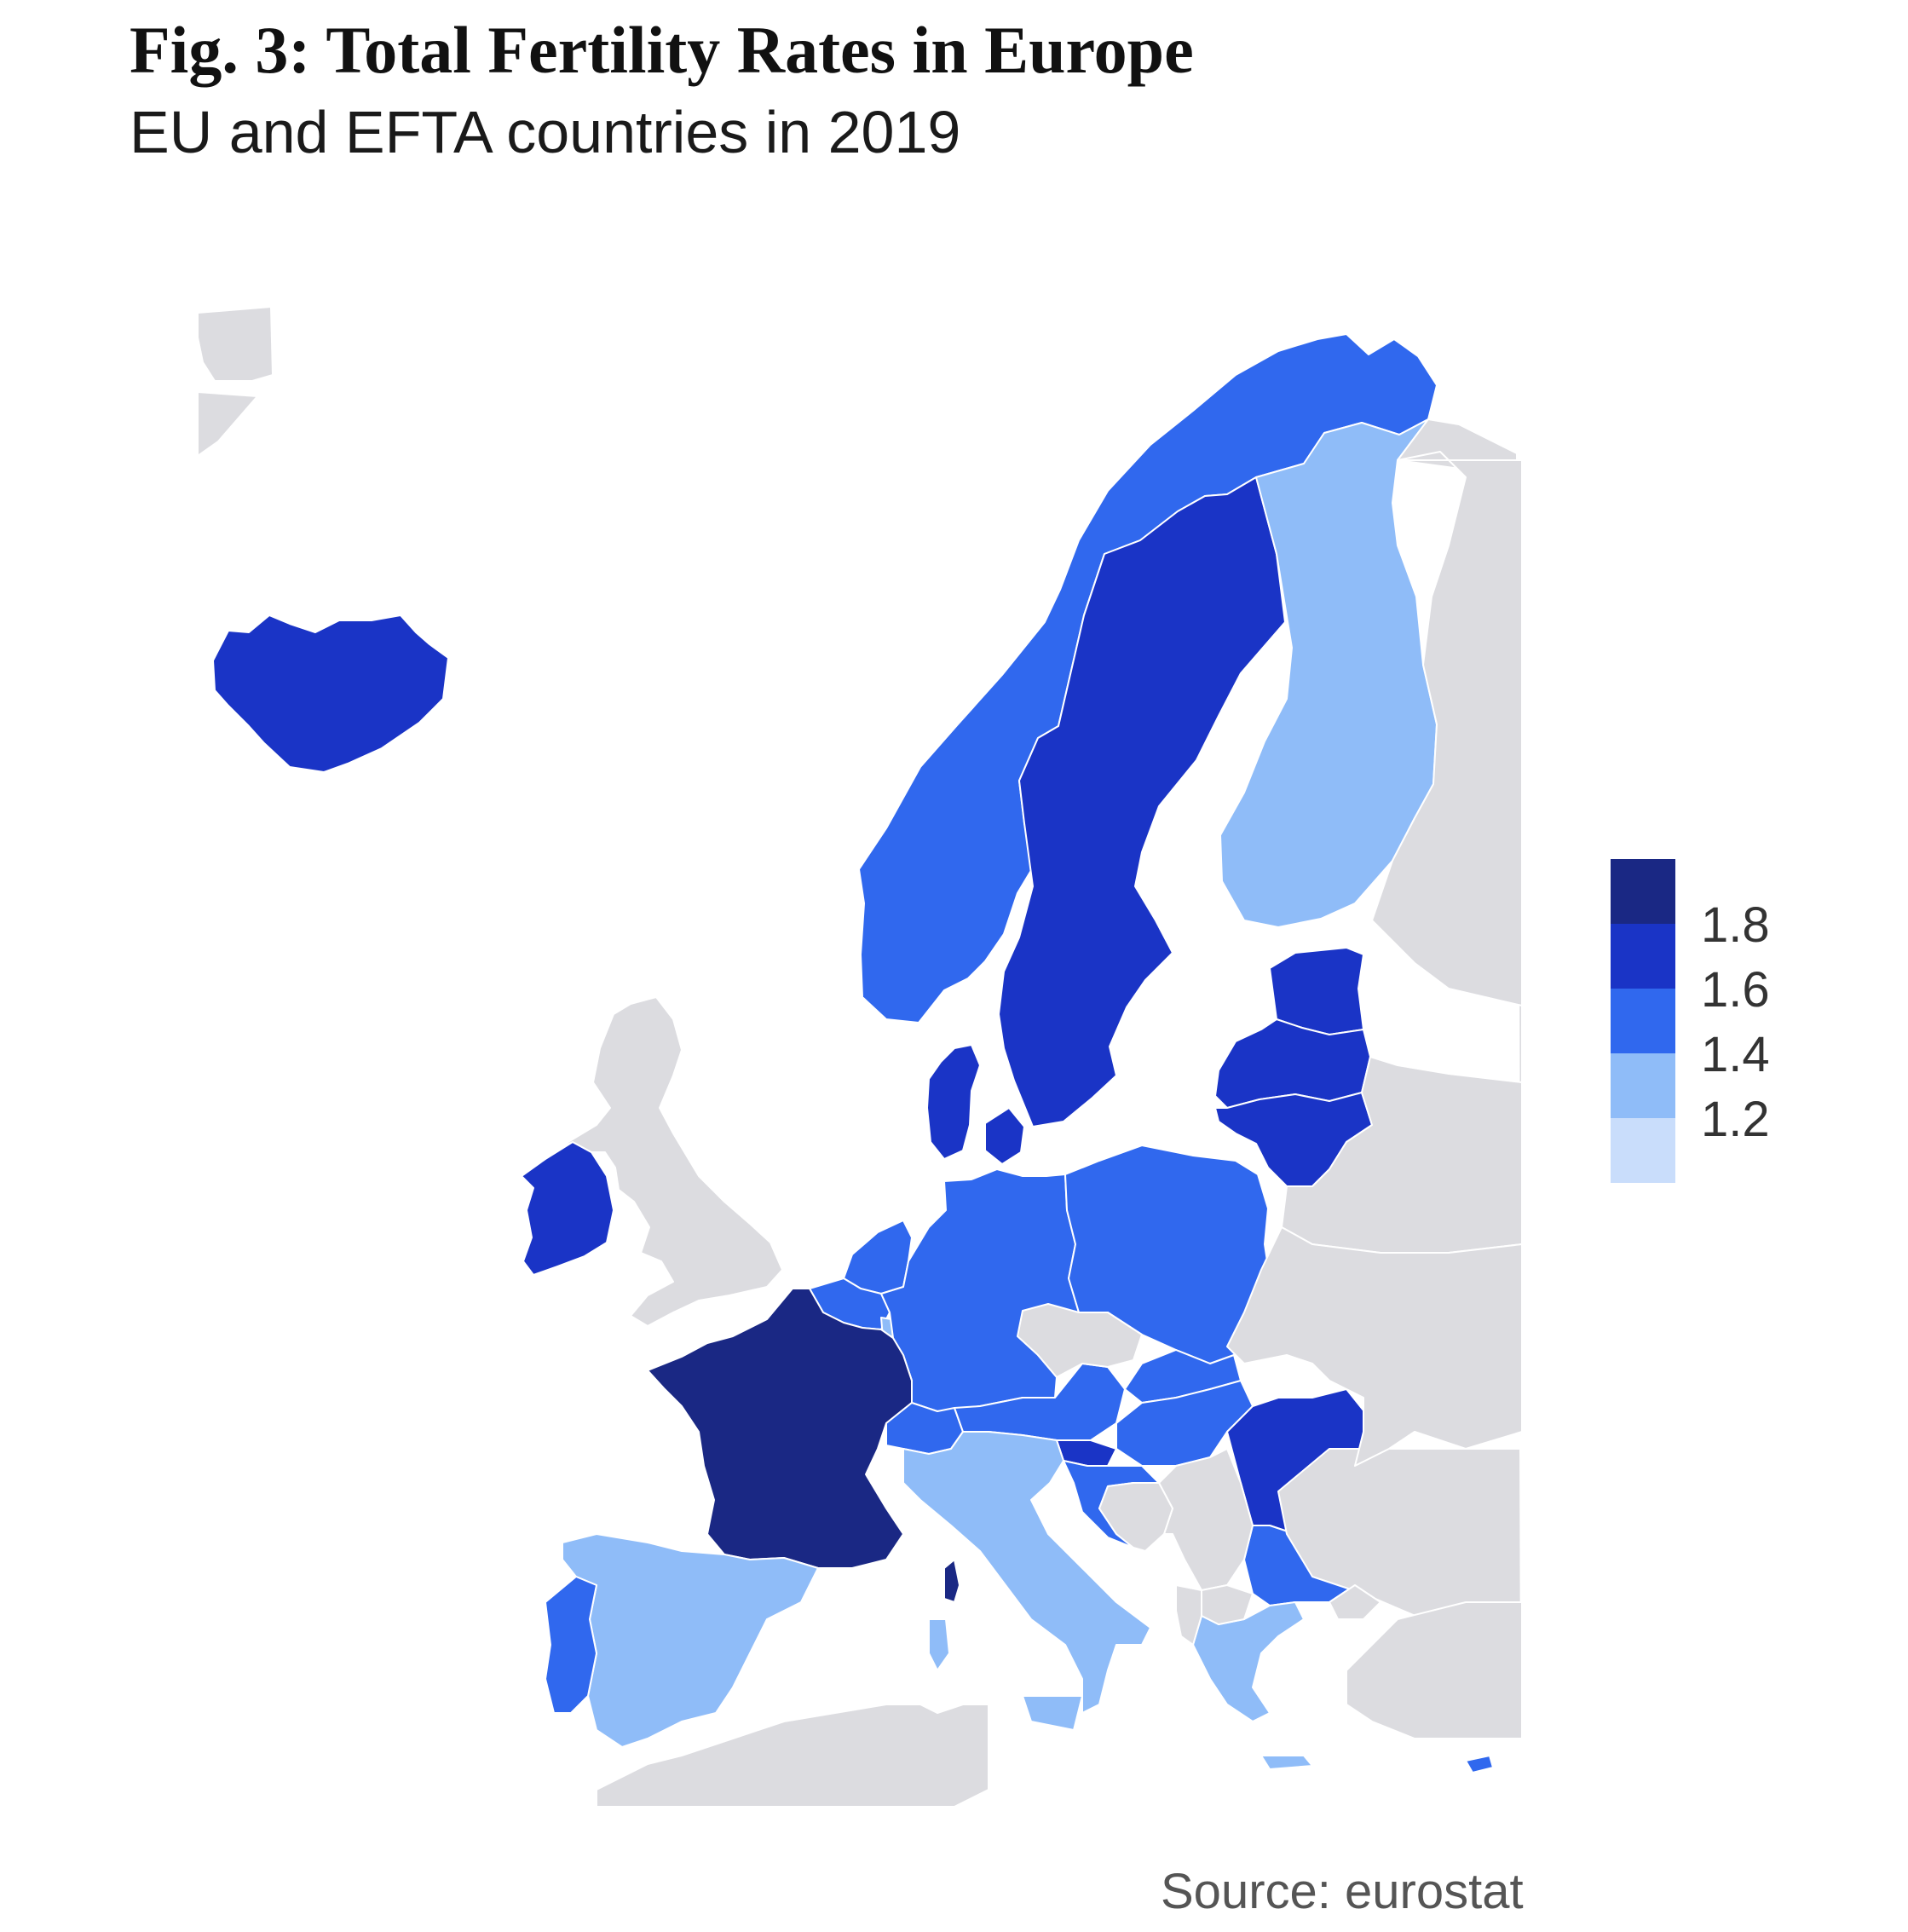 The height and width of the screenshot is (1932, 1908). What do you see at coordinates (545, 132) in the screenshot?
I see `chart-subtitle: EU and EFTA countries in 2019` at bounding box center [545, 132].